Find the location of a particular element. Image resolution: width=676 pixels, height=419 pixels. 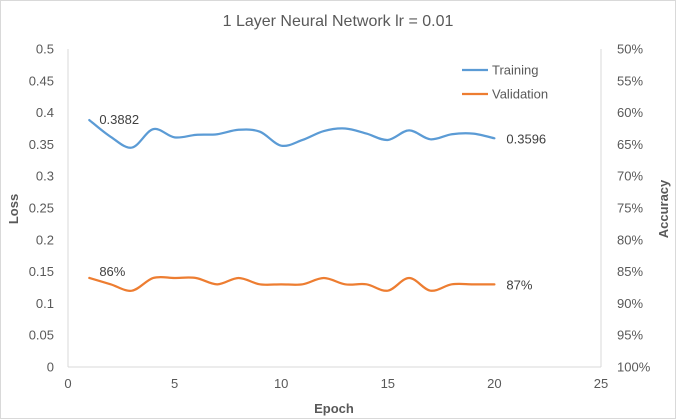

x-tick-label: 15 is located at coordinates (388, 383).